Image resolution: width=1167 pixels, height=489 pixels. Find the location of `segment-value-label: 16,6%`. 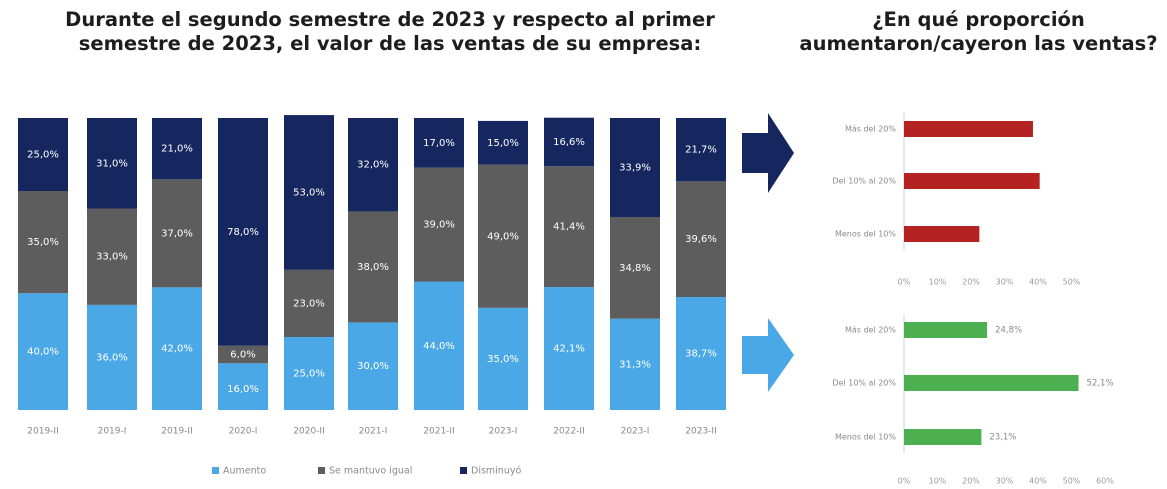

segment-value-label: 16,6% is located at coordinates (569, 142).